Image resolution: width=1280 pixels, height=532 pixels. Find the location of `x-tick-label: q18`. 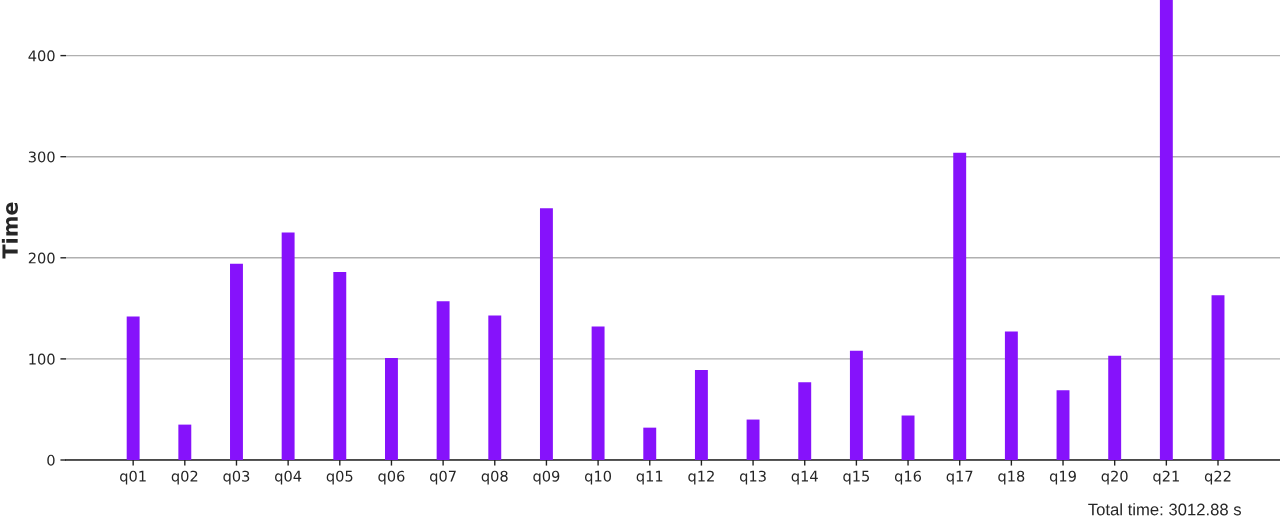

x-tick-label: q18 is located at coordinates (1011, 477).